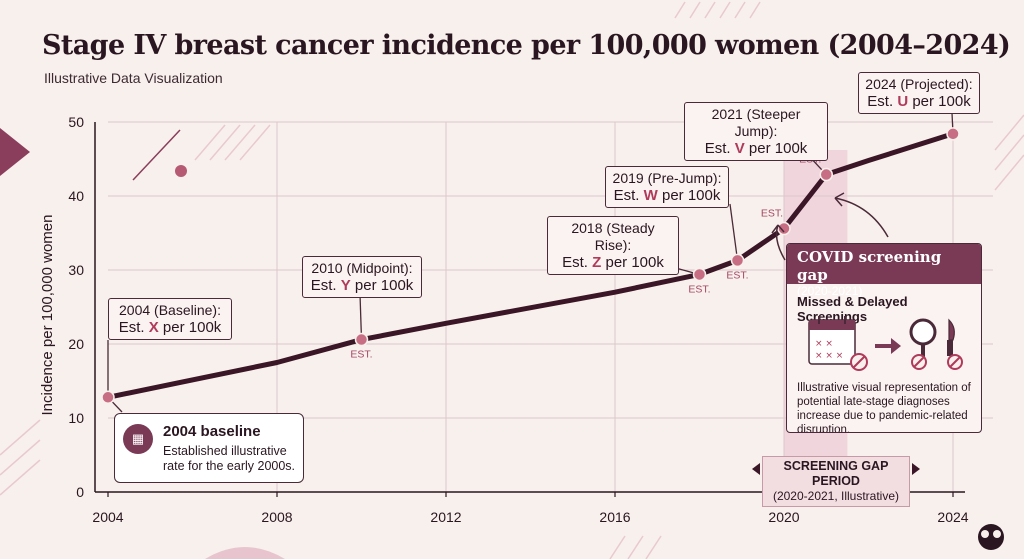 The image size is (1024, 559). What do you see at coordinates (952, 517) in the screenshot?
I see `x-tick-label: 2024` at bounding box center [952, 517].